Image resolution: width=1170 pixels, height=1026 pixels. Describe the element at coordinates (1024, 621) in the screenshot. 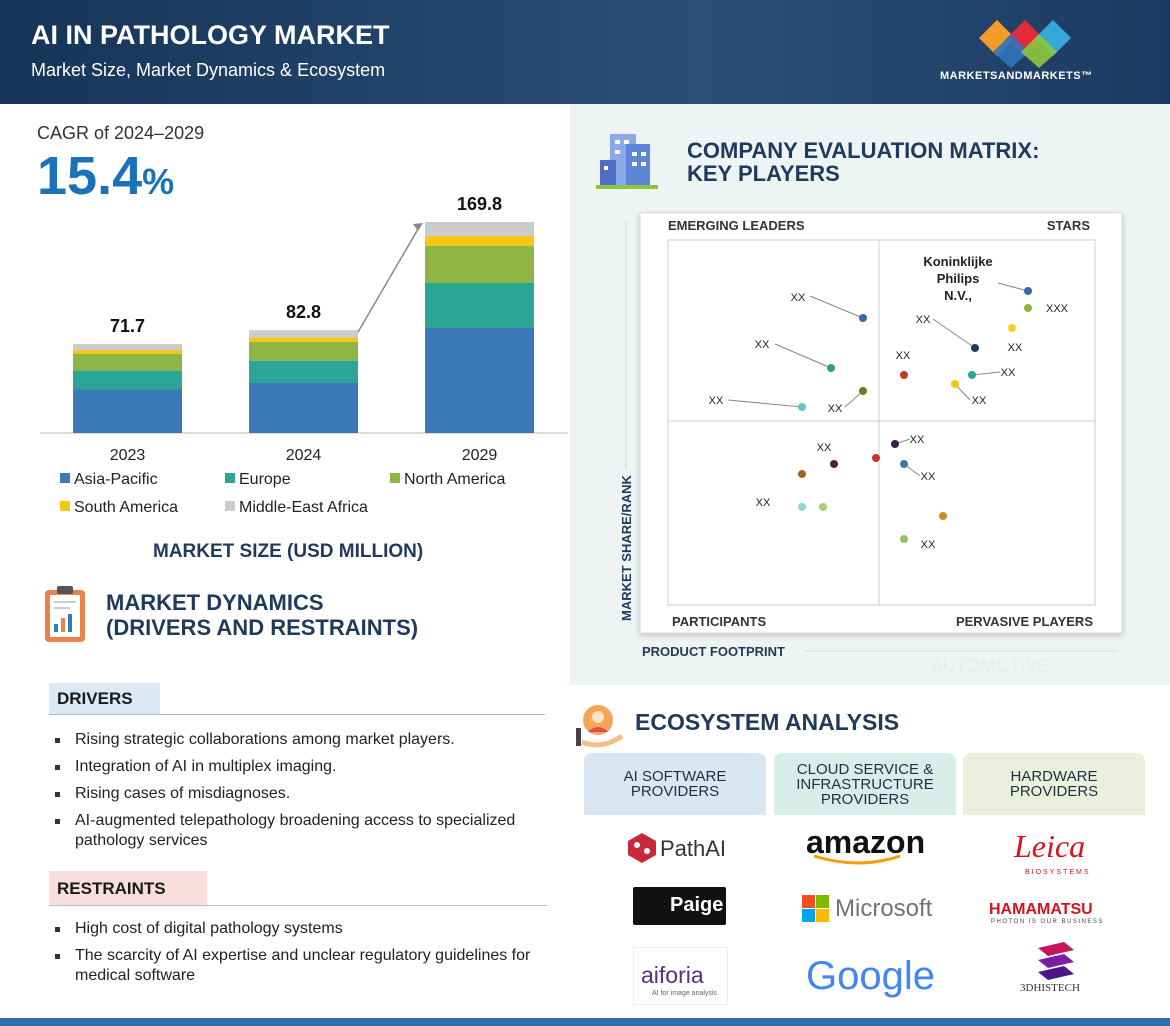

I see `quadrant: PERVASIVE PLAYERS` at that location.